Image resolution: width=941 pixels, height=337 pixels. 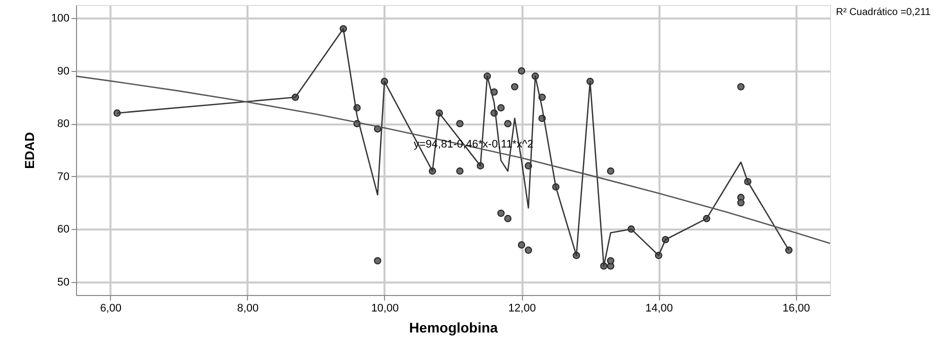 I want to click on x-tick-label: 16,00, so click(x=796, y=308).